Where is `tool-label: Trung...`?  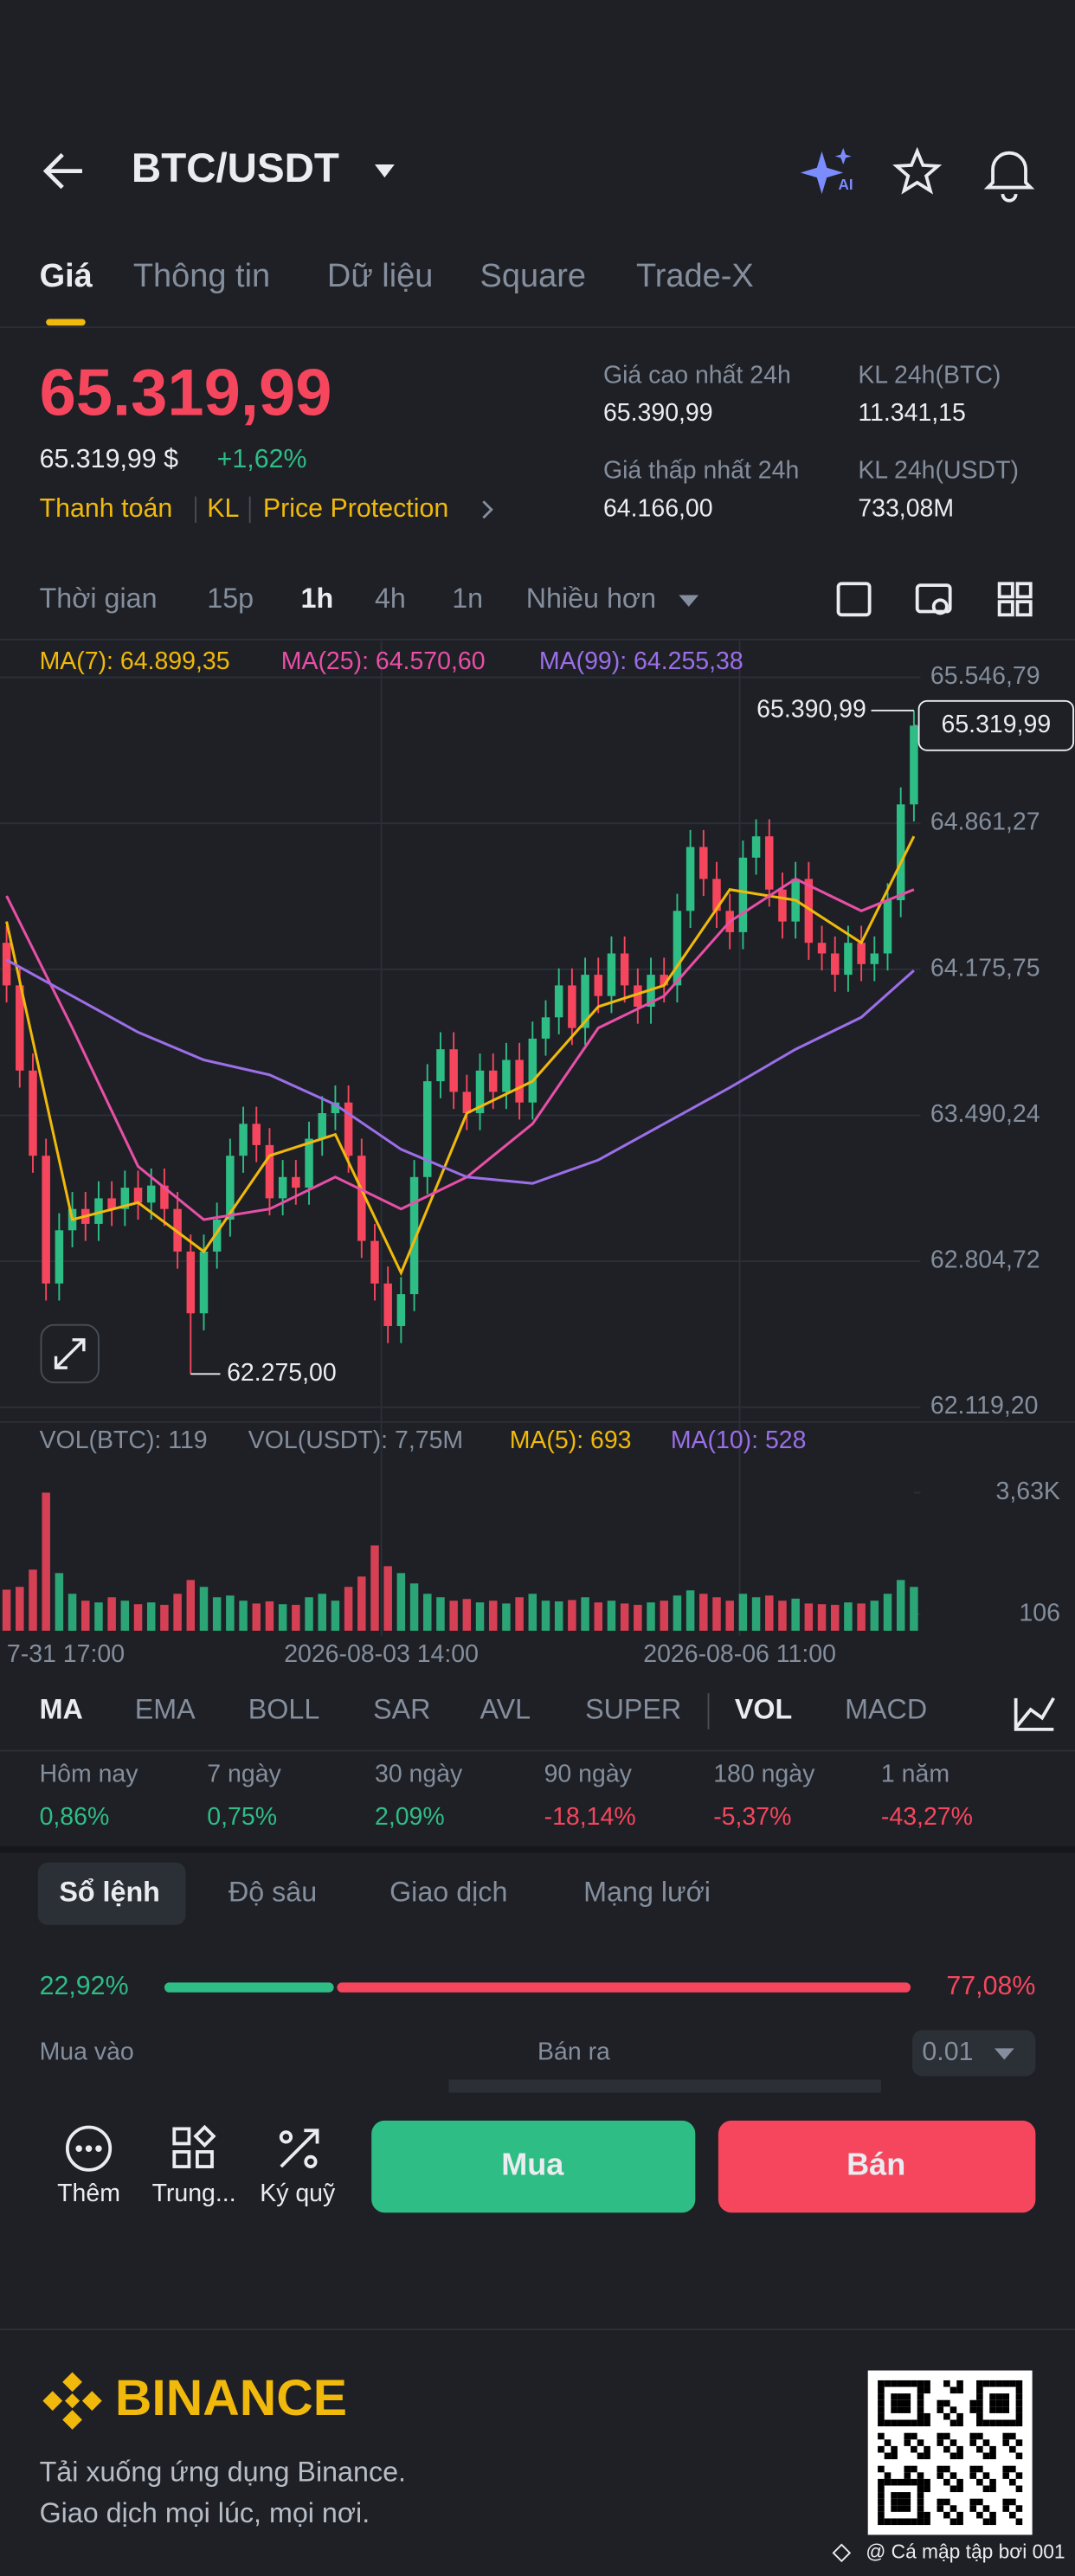 tool-label: Trung... is located at coordinates (194, 2193).